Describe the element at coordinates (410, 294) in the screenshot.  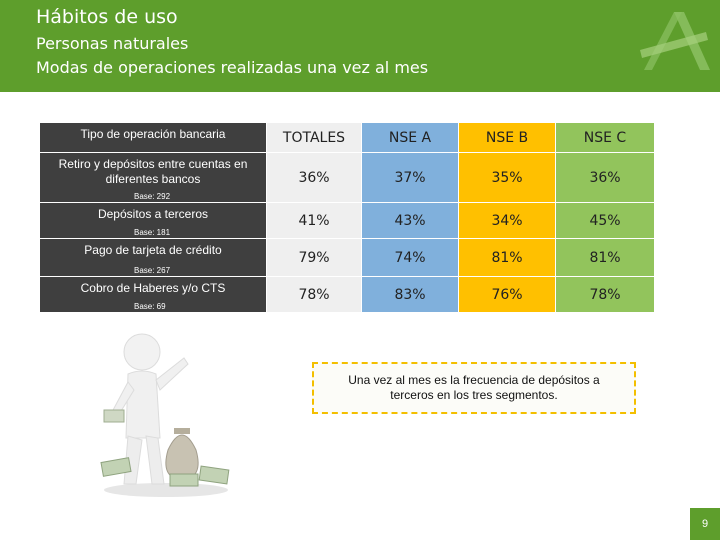
I see `cell-nse-a: 83%` at that location.